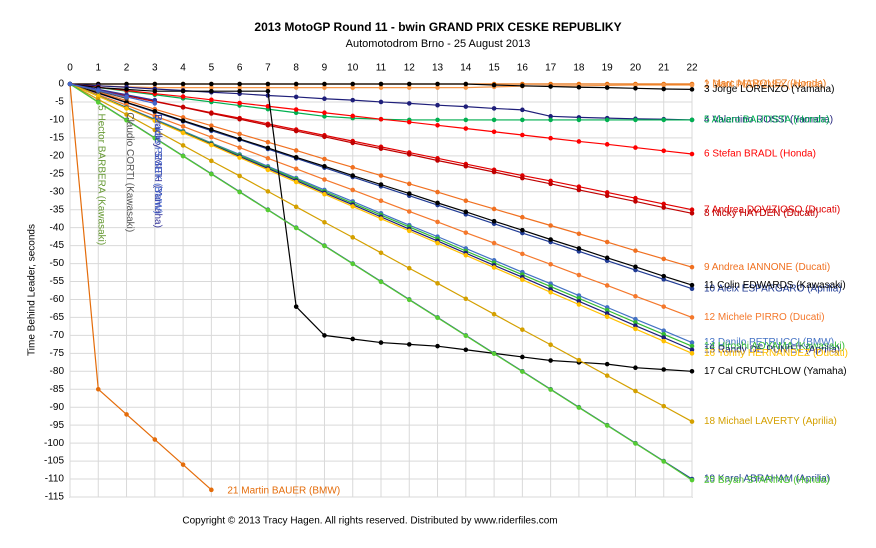 This screenshot has width=876, height=548. What do you see at coordinates (140, 287) in the screenshot?
I see `series-line` at bounding box center [140, 287].